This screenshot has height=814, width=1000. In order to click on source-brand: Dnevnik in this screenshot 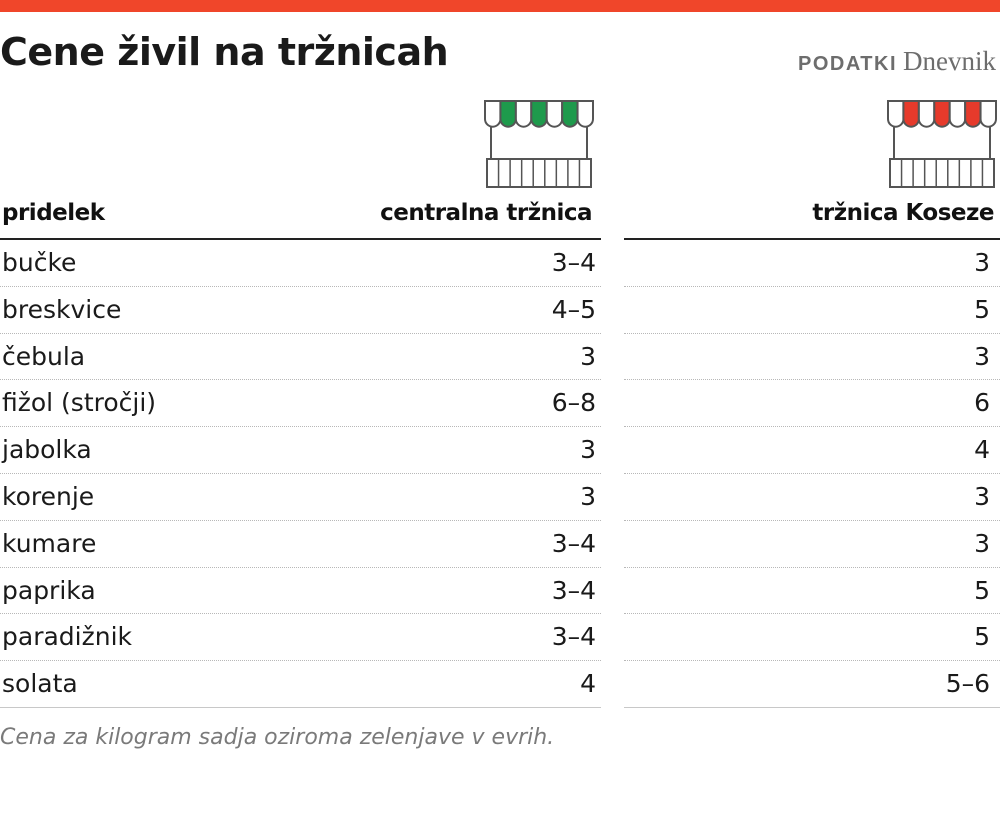, I will do `click(949, 61)`.